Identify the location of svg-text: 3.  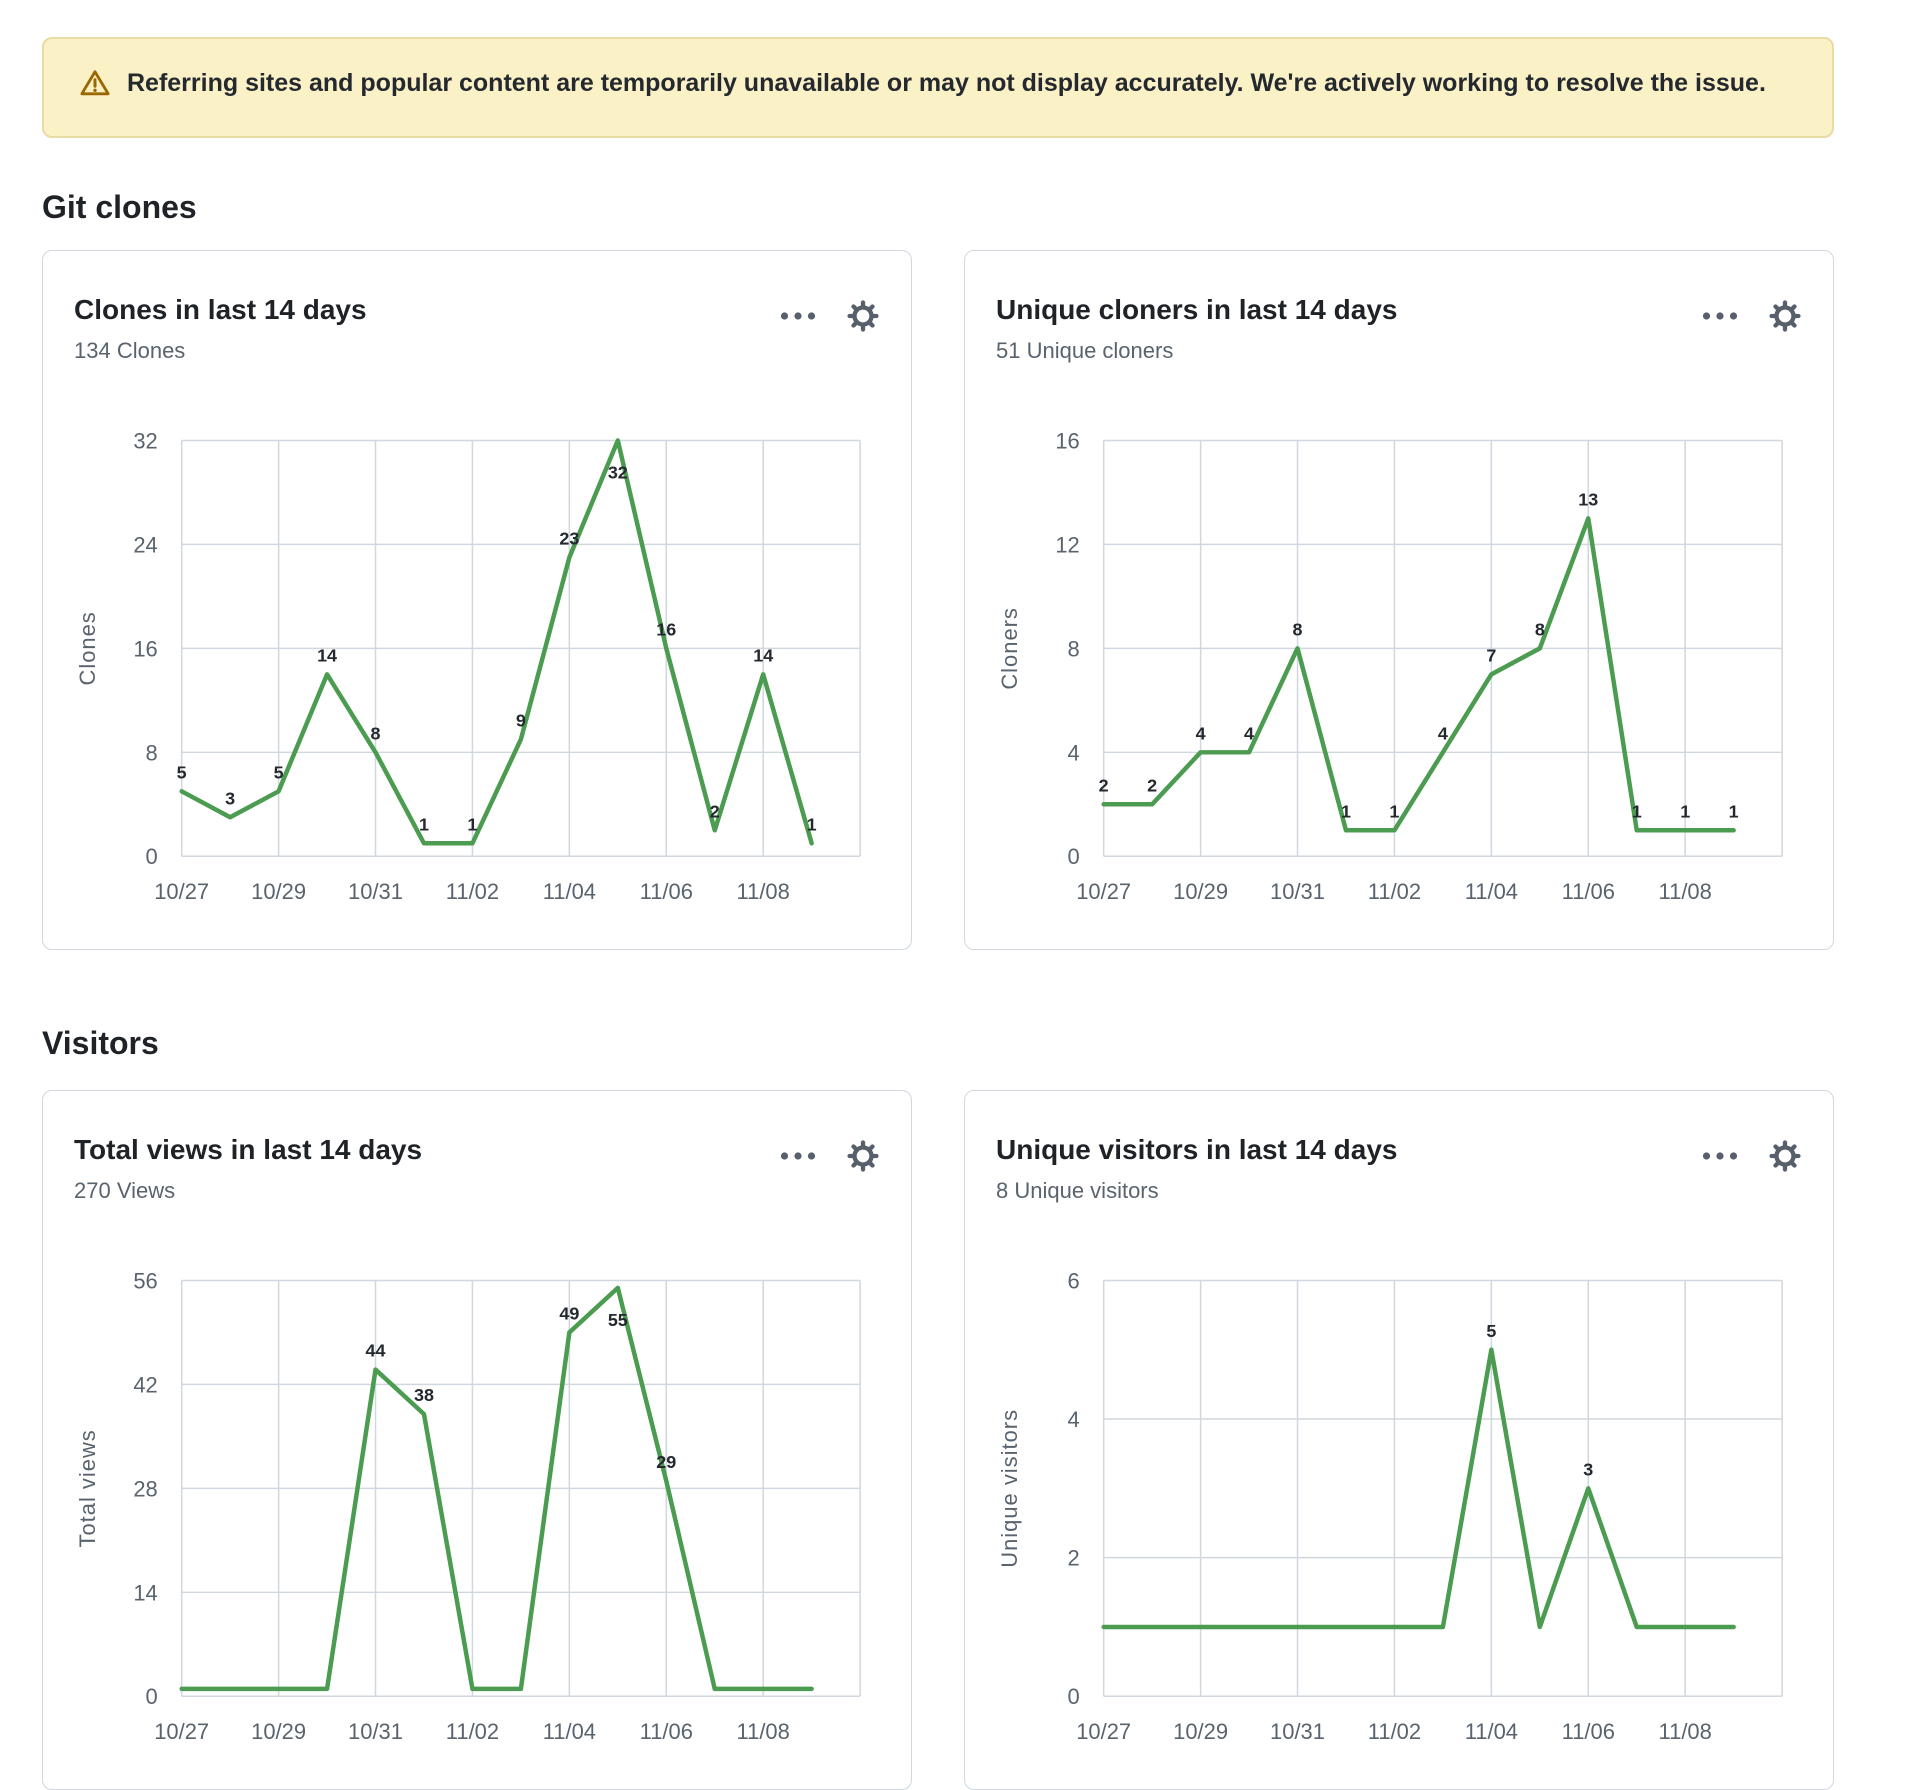
(230, 798).